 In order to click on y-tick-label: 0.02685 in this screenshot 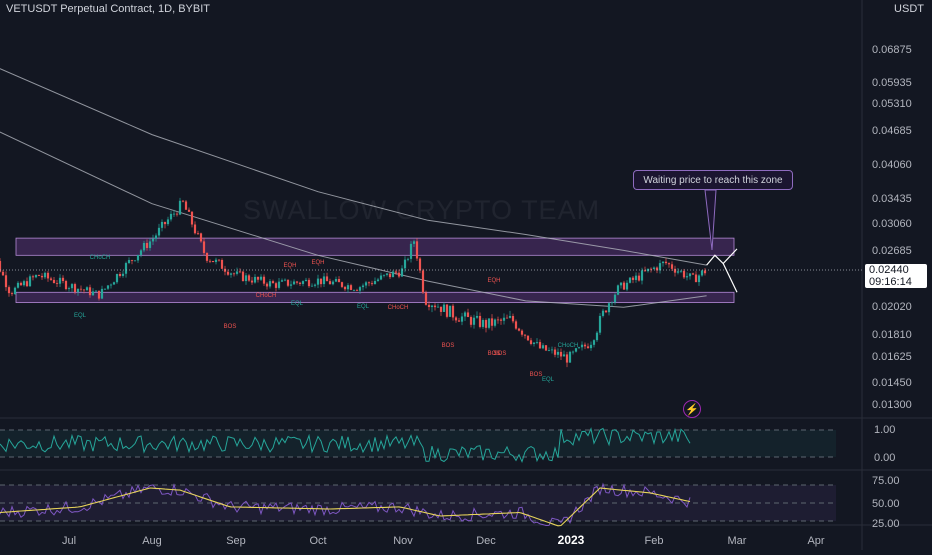, I will do `click(892, 251)`.